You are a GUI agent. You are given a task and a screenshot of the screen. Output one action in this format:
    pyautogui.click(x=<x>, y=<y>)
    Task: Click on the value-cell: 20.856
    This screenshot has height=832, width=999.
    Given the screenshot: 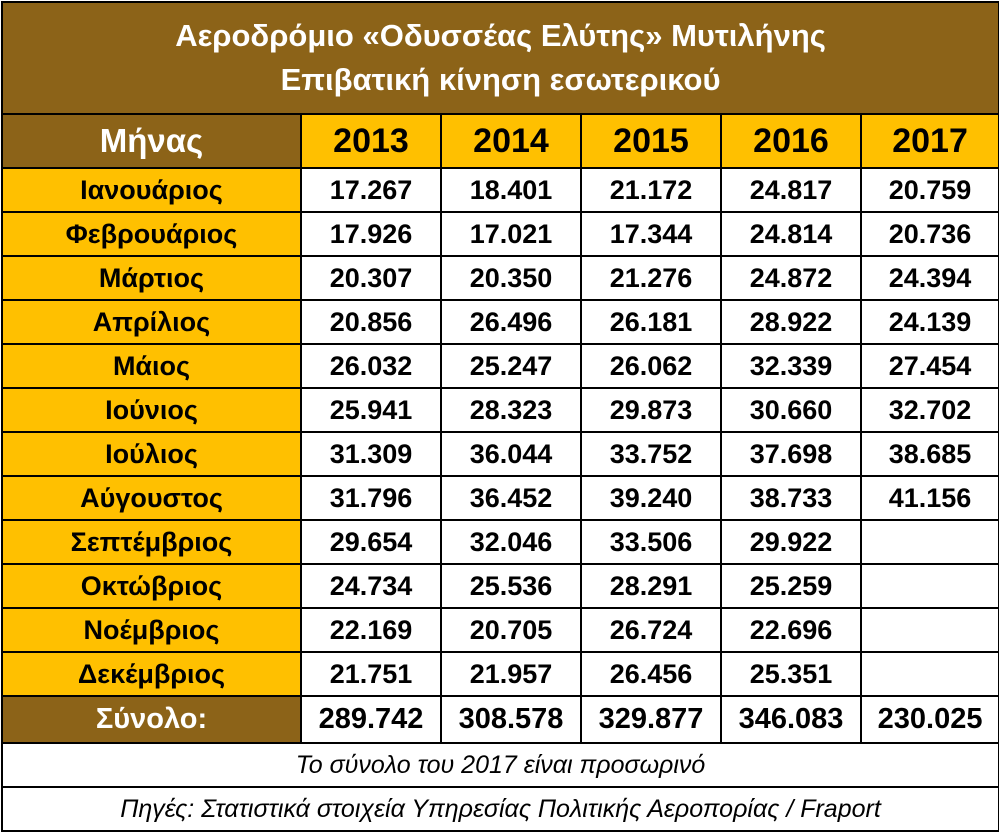 What is the action you would take?
    pyautogui.click(x=371, y=322)
    